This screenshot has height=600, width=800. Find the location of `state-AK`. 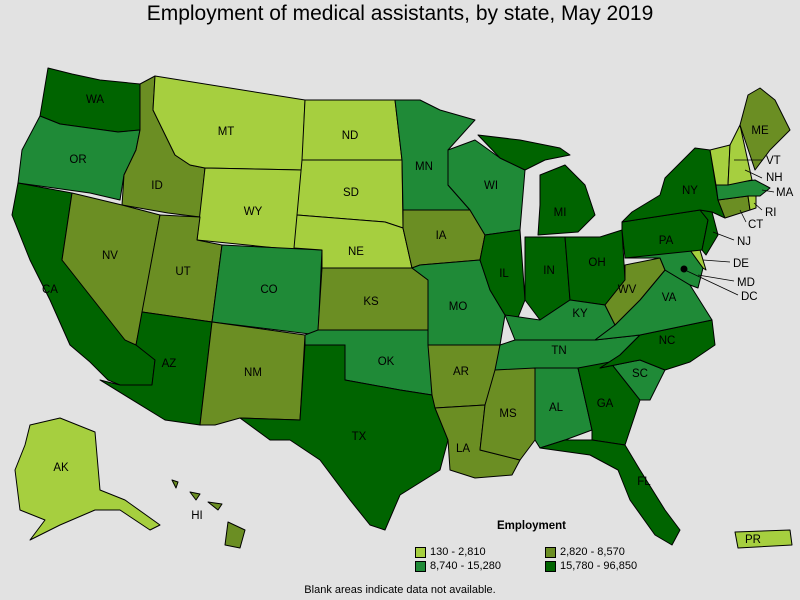

state-AK is located at coordinates (87, 479).